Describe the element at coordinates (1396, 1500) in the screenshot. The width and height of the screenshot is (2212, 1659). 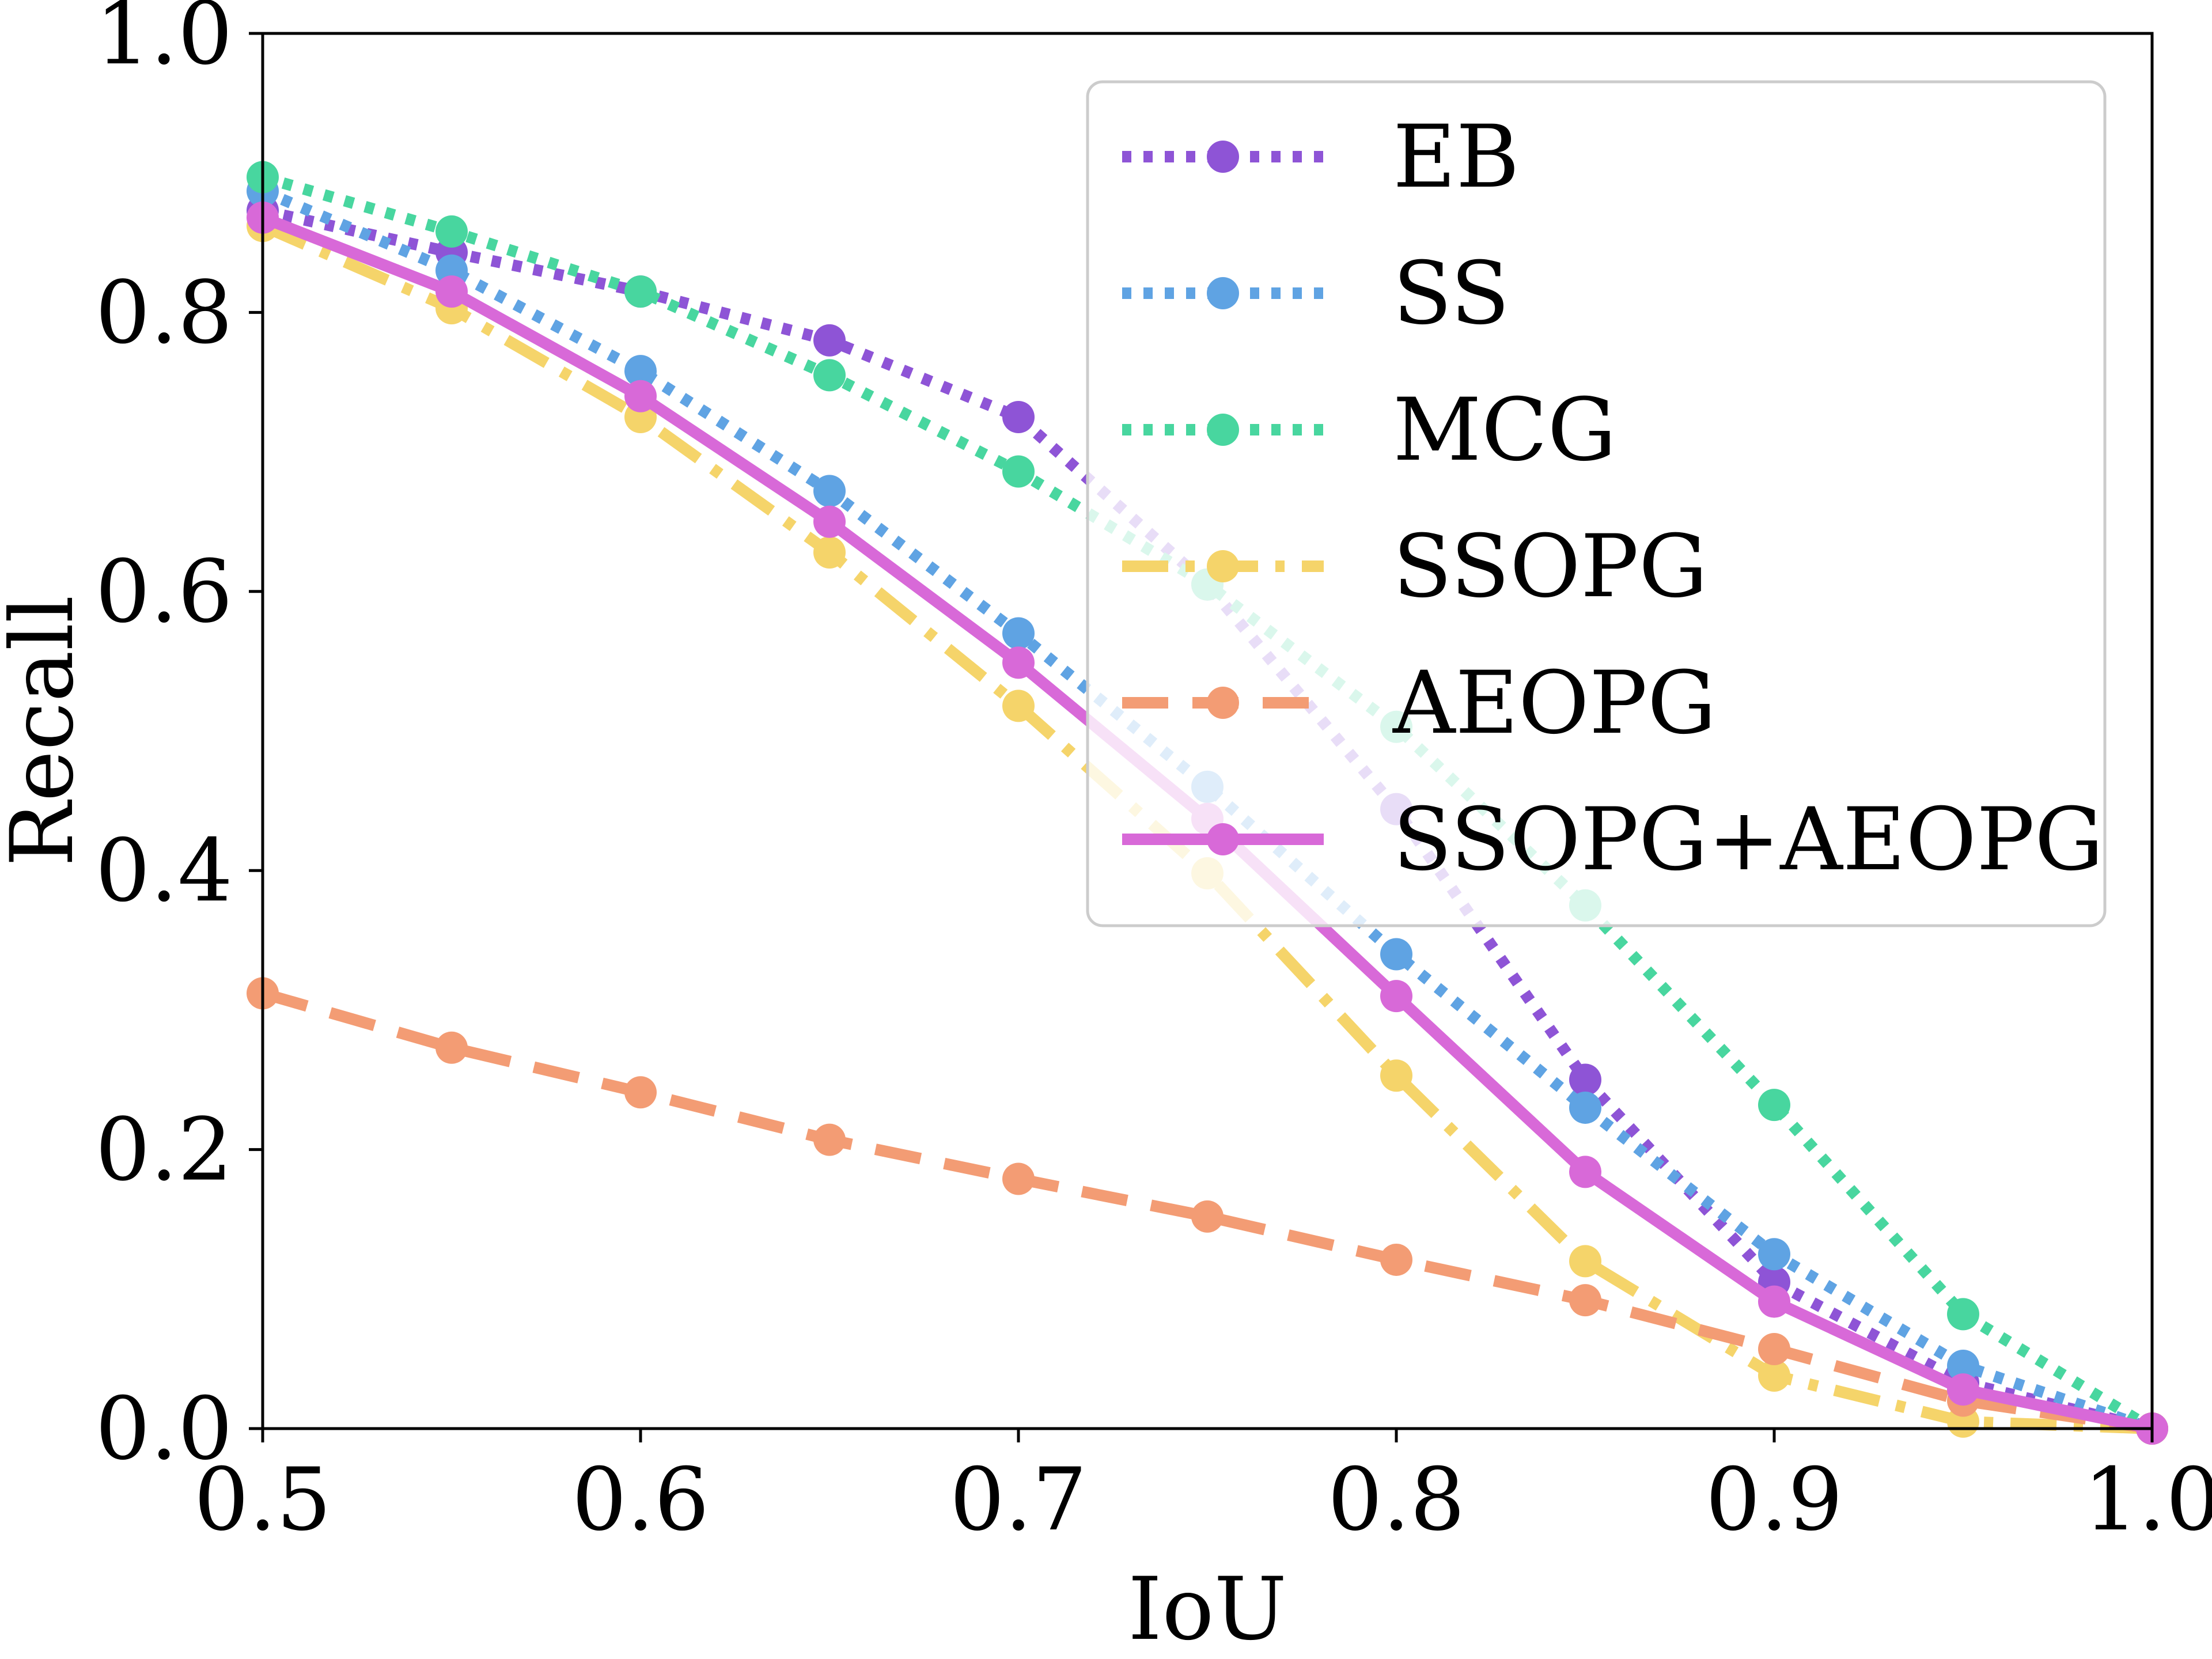
I see `x-tick-label: 0.8` at that location.